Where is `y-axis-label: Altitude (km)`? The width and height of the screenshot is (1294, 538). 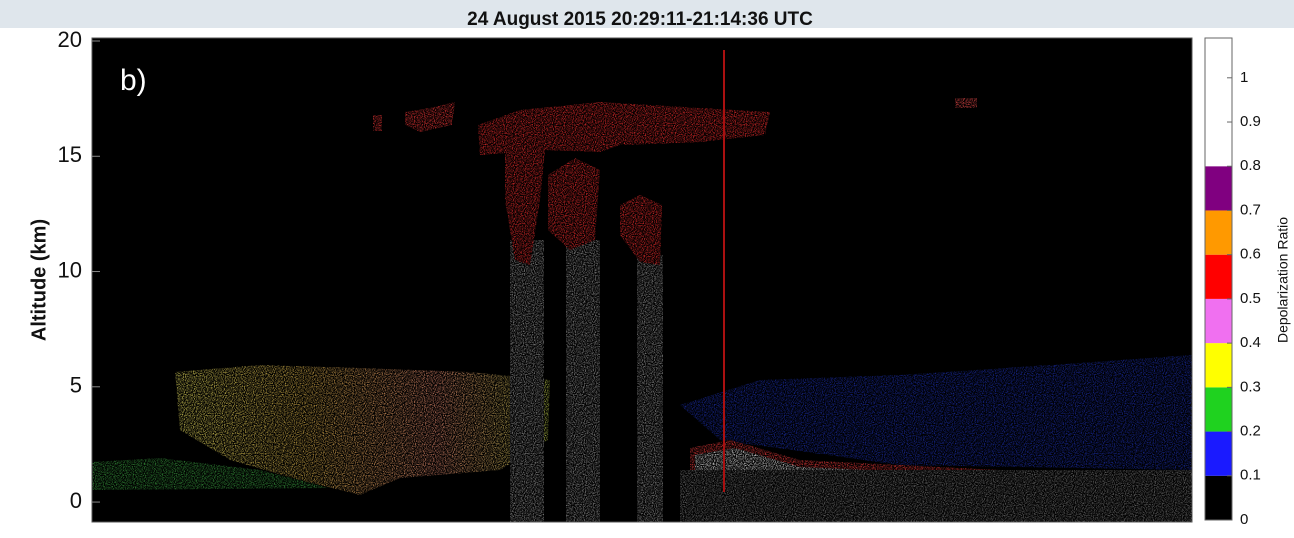 y-axis-label: Altitude (km) is located at coordinates (39, 280).